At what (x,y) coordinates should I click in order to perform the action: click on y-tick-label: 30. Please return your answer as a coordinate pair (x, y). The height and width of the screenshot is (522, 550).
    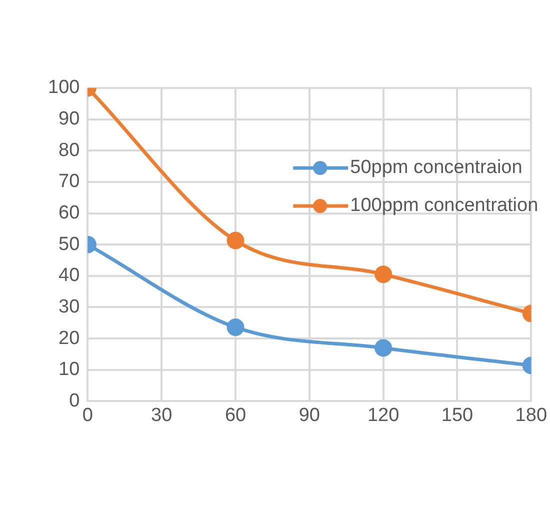
    Looking at the image, I should click on (69, 307).